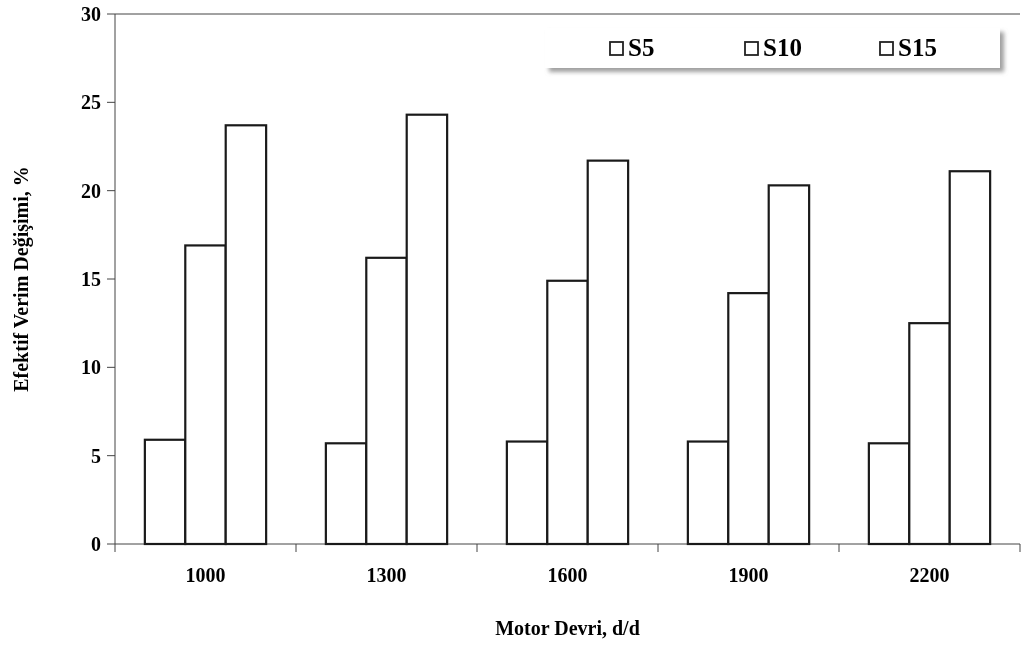 Image resolution: width=1027 pixels, height=654 pixels. I want to click on x-axis-title: Motor Devri, d/d, so click(567, 628).